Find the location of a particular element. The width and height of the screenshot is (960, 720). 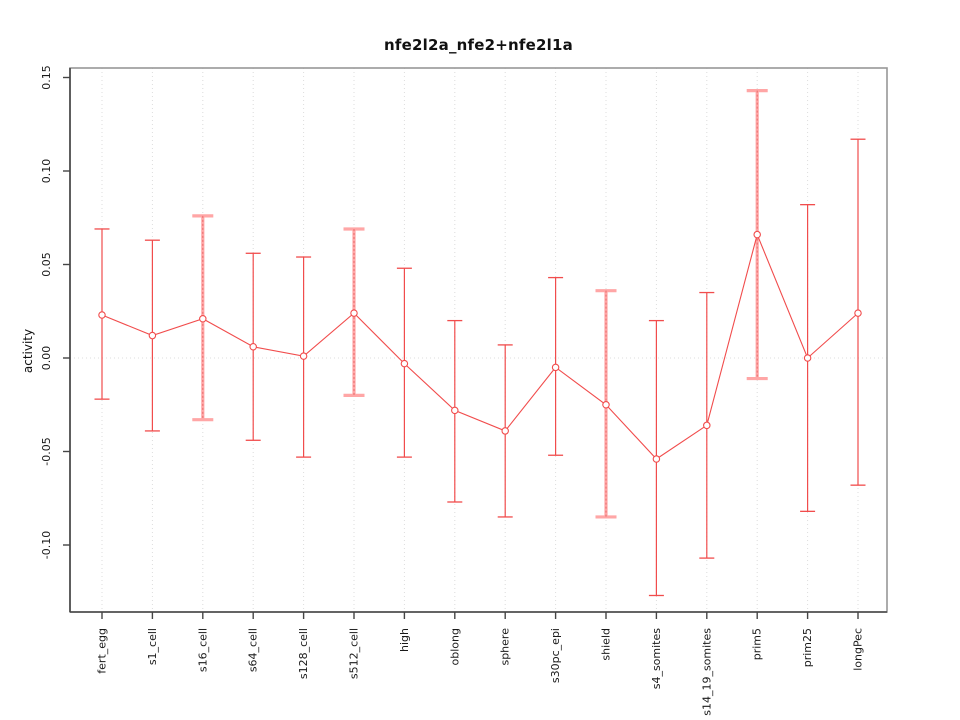

x-tick-label: sphere is located at coordinates (505, 647).